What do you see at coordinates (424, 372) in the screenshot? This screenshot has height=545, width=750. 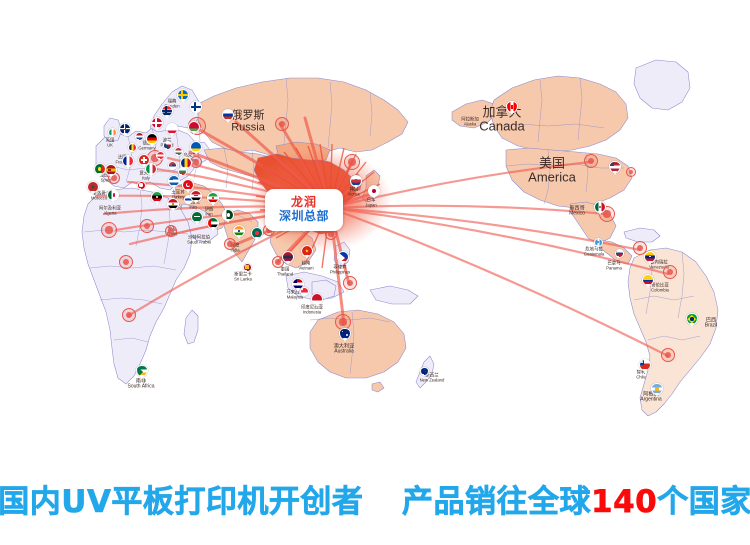 I see `flag-pin-newzealand` at bounding box center [424, 372].